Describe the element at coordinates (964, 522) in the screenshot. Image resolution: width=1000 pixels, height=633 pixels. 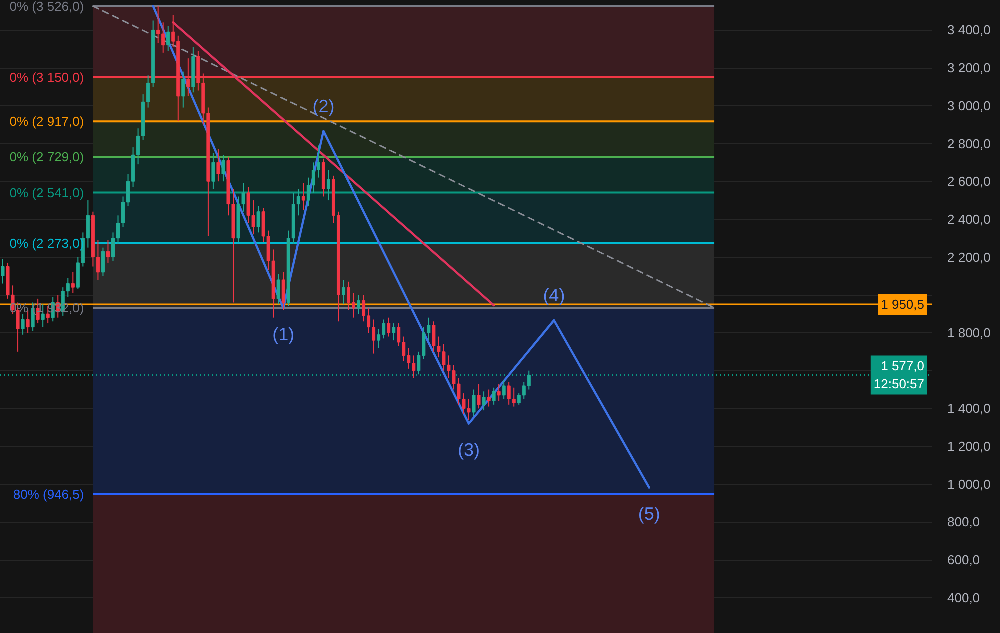
I see `y-tick-label: 800,0` at that location.